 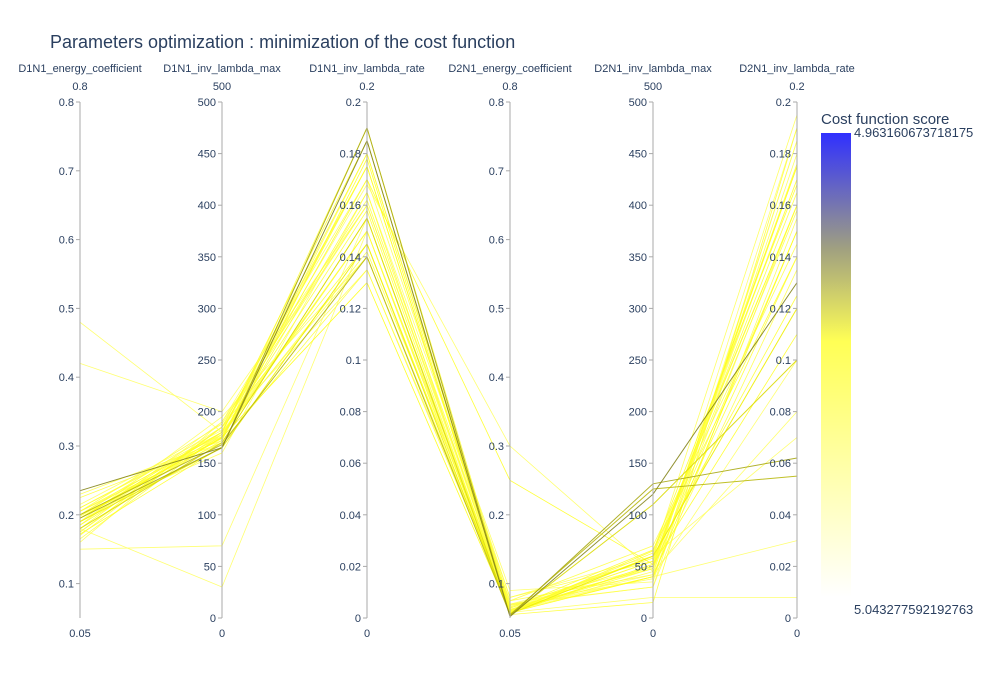 I want to click on axis-range-max: 500, so click(x=222, y=87).